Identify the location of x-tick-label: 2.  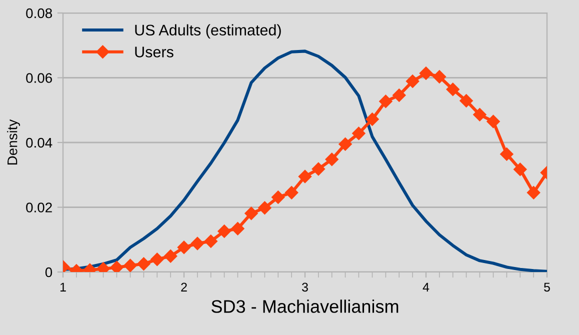
(184, 287).